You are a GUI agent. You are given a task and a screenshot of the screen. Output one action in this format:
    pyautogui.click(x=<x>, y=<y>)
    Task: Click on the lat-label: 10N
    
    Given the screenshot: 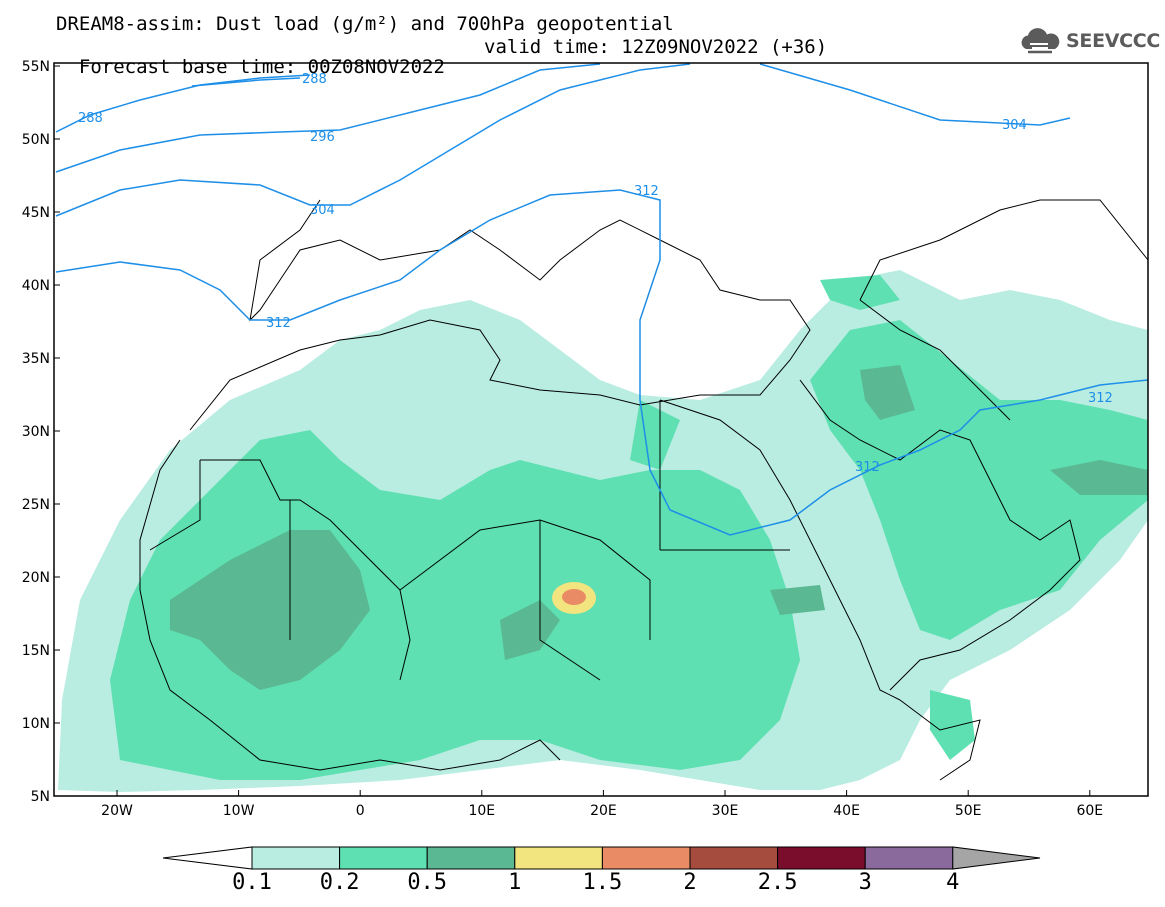 What is the action you would take?
    pyautogui.click(x=36, y=724)
    